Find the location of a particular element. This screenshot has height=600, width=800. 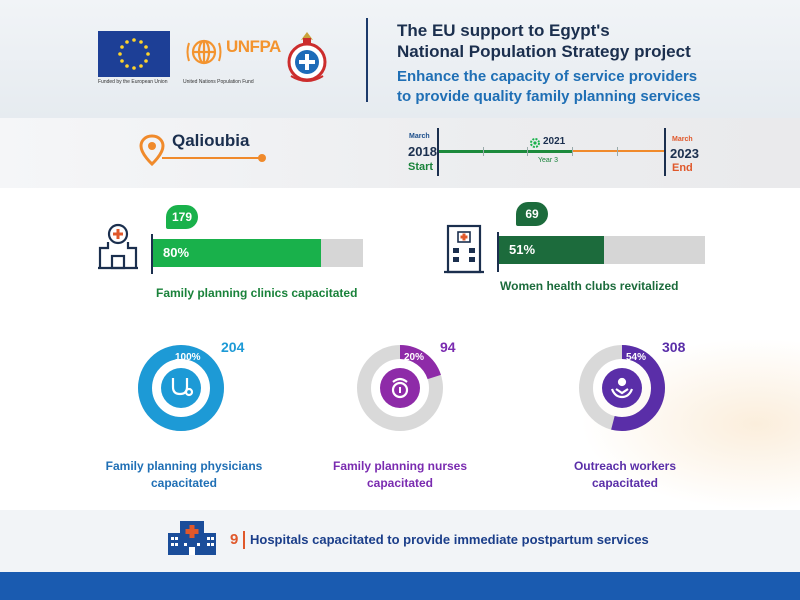

physicians-donut is located at coordinates (181, 388).